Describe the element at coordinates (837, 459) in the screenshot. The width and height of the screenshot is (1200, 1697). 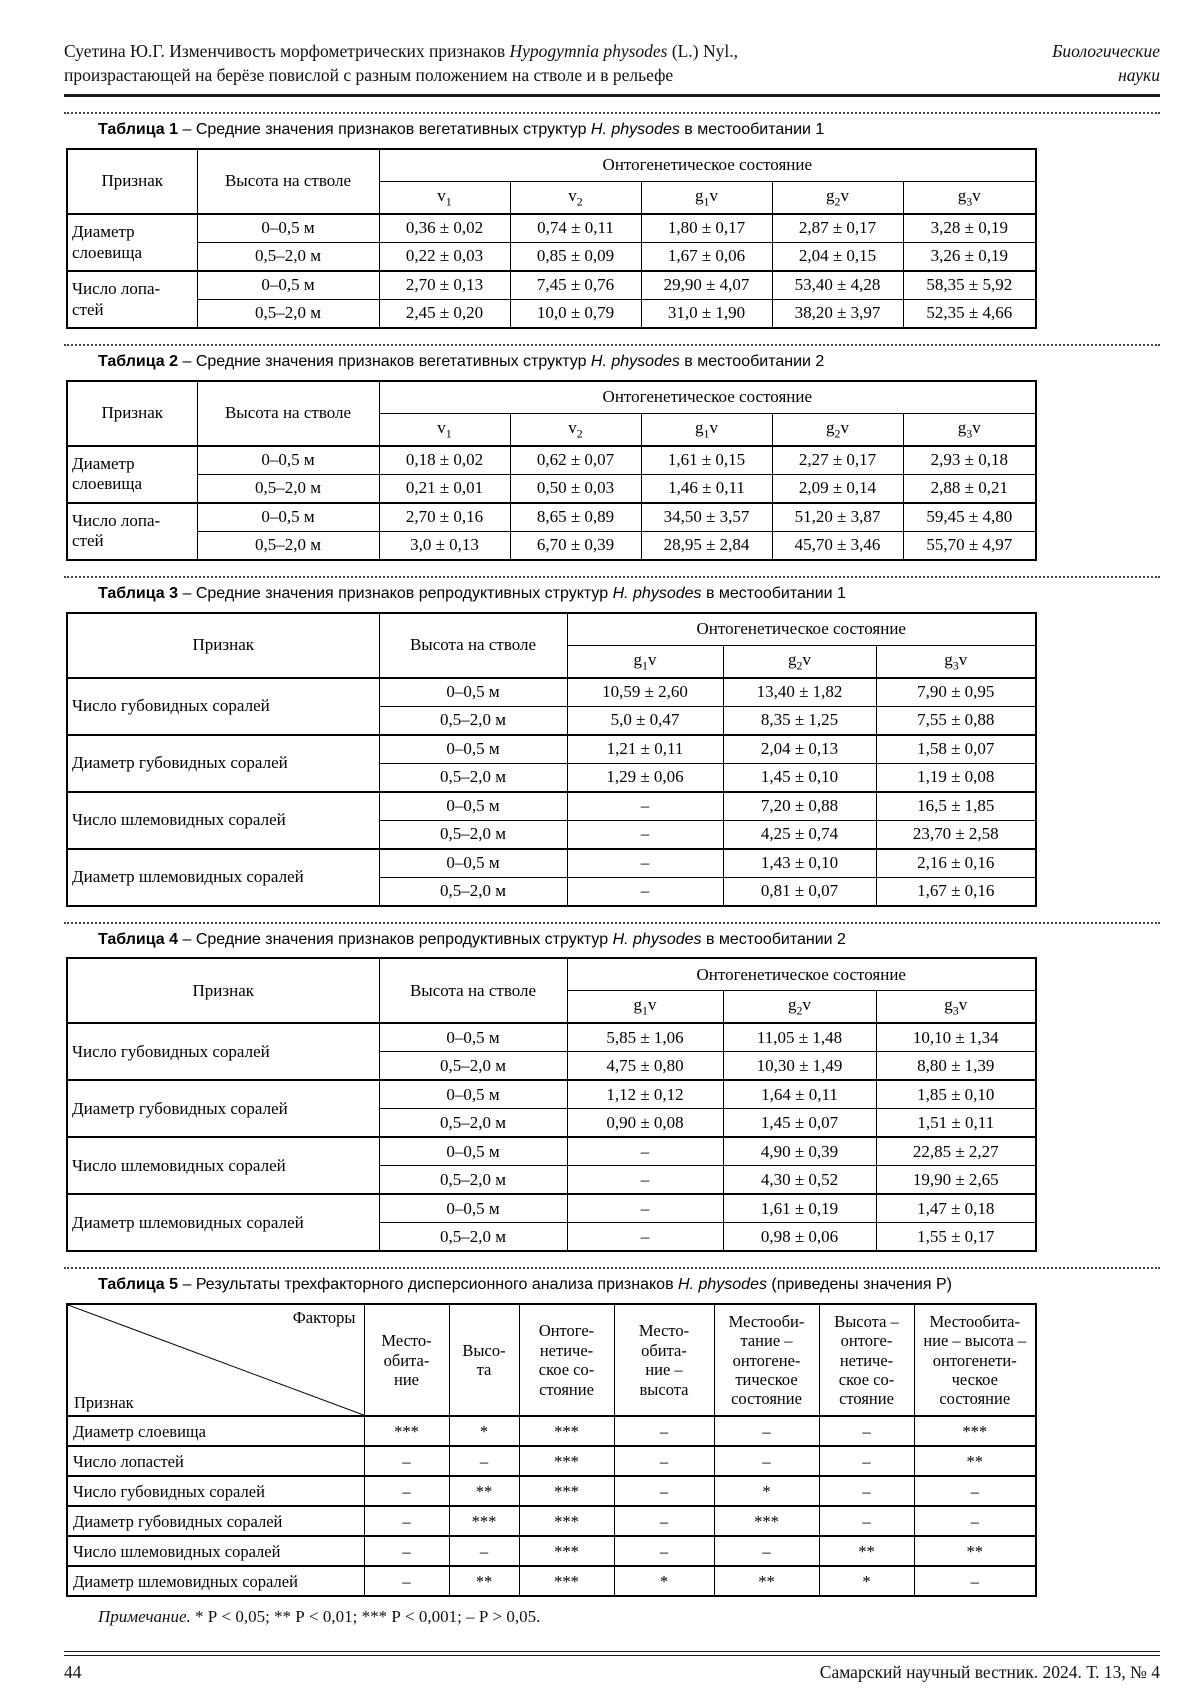
I see `value-cell: 2,27 ± 0,17` at that location.